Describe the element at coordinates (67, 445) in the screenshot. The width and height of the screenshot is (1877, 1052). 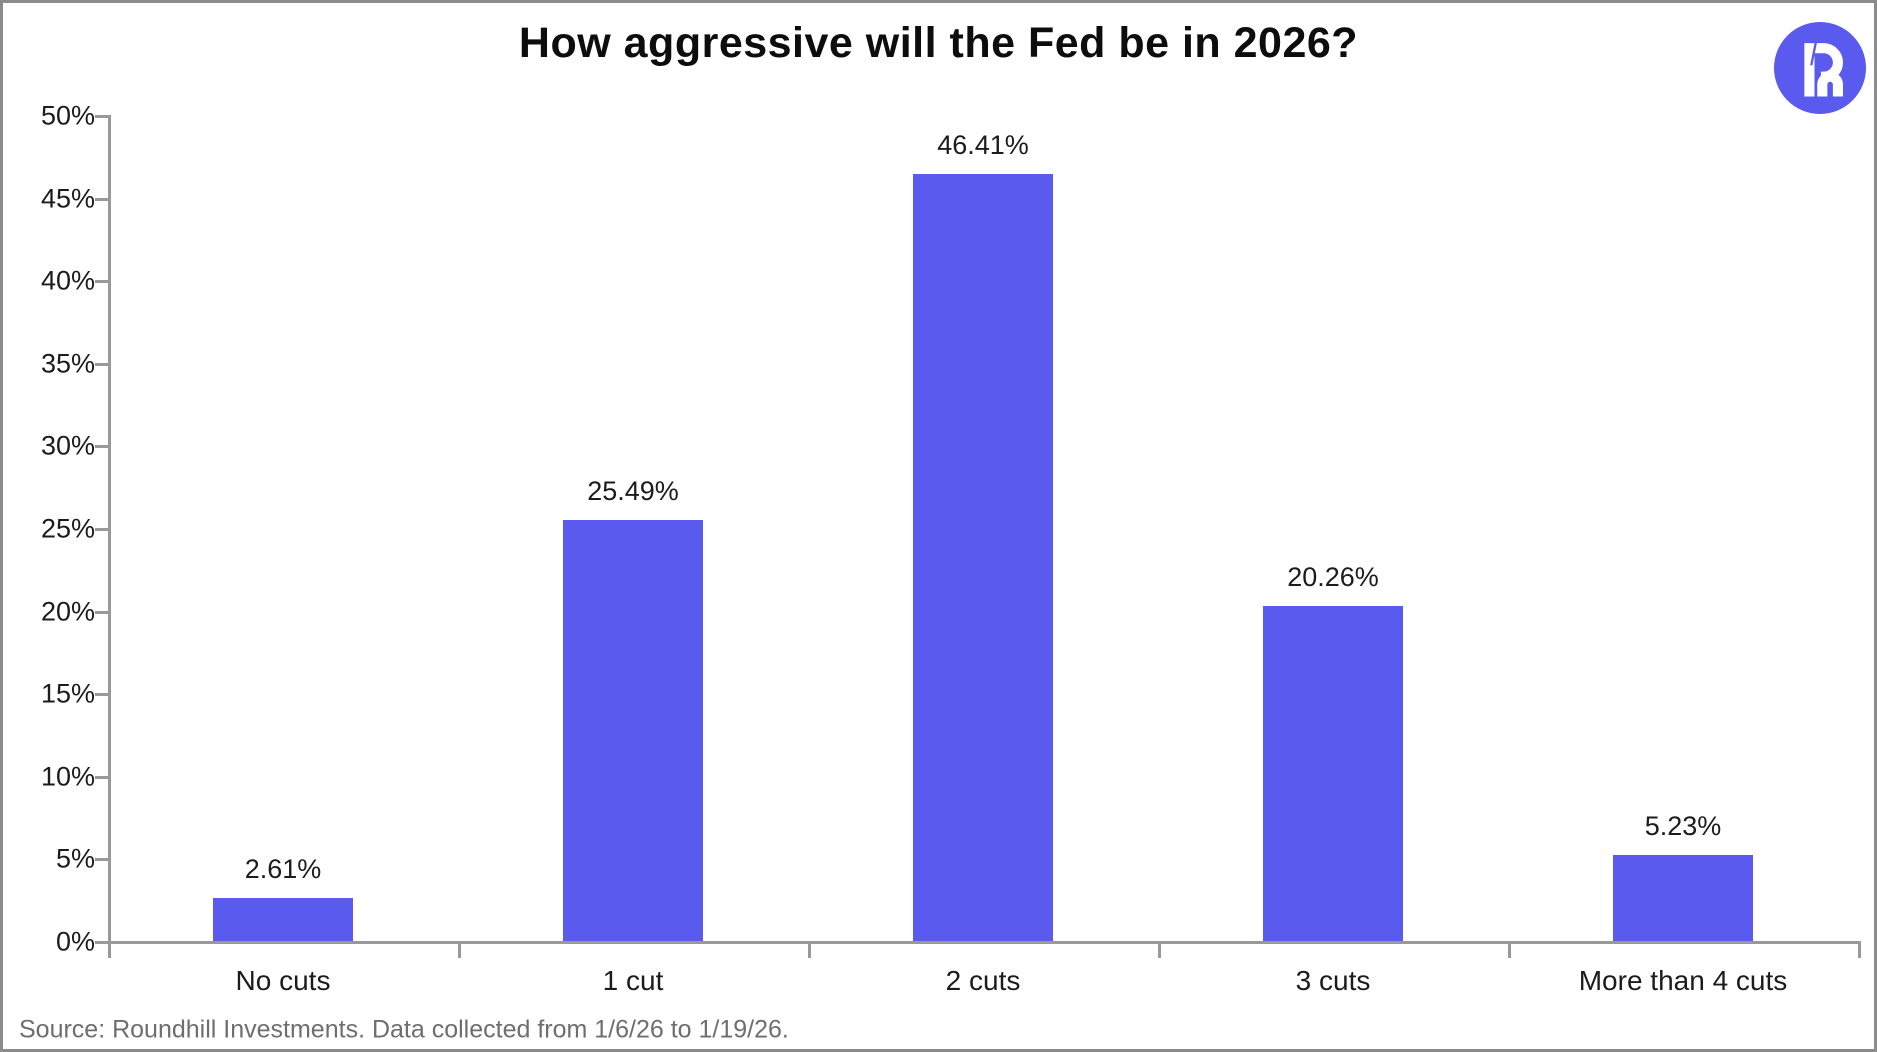
I see `y-axis-tick-label: 30%` at that location.